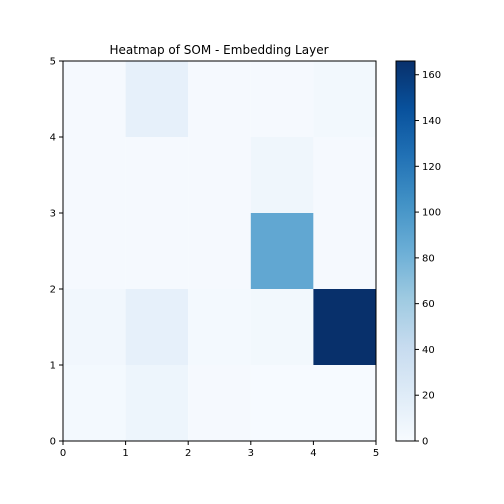 The image size is (504, 504). Describe the element at coordinates (53, 366) in the screenshot. I see `y-tick-label: 1` at that location.